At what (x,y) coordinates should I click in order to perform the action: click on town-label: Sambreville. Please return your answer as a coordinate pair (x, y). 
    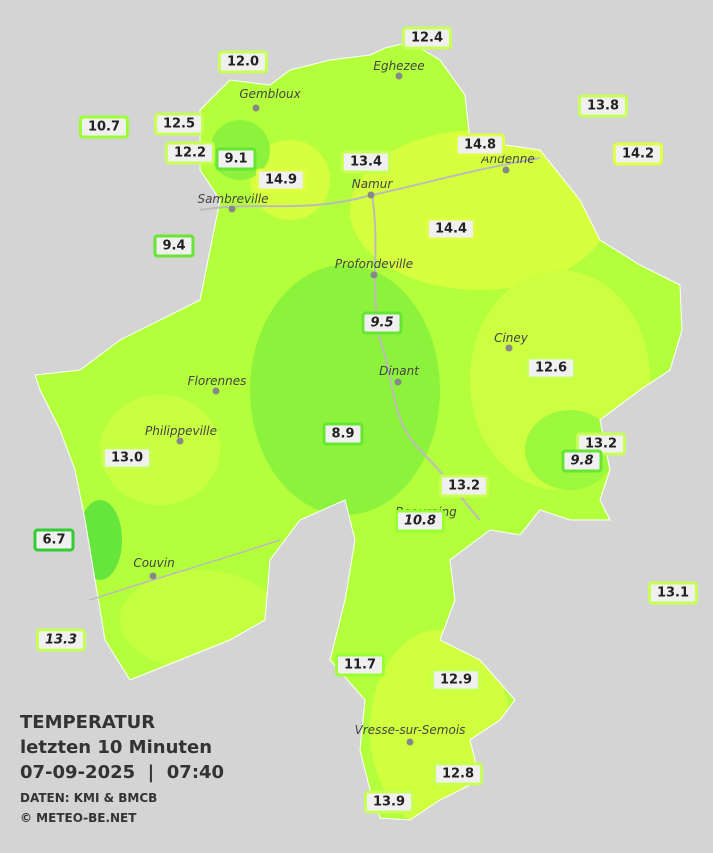
    Looking at the image, I should click on (233, 199).